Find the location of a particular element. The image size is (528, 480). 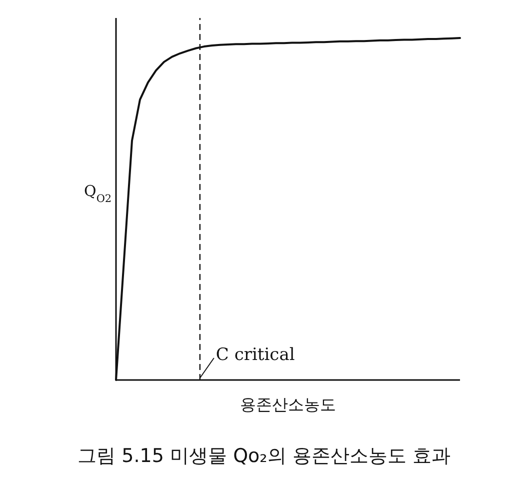

annotation: C critical is located at coordinates (255, 355).